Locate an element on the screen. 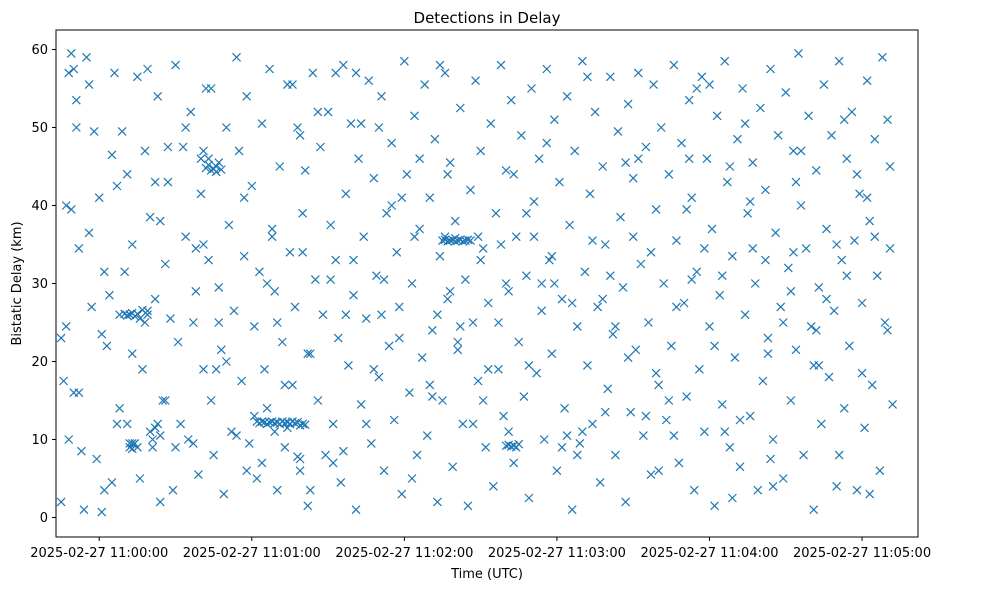  y-axis-label: Bistatic Delay (km) is located at coordinates (17, 283).